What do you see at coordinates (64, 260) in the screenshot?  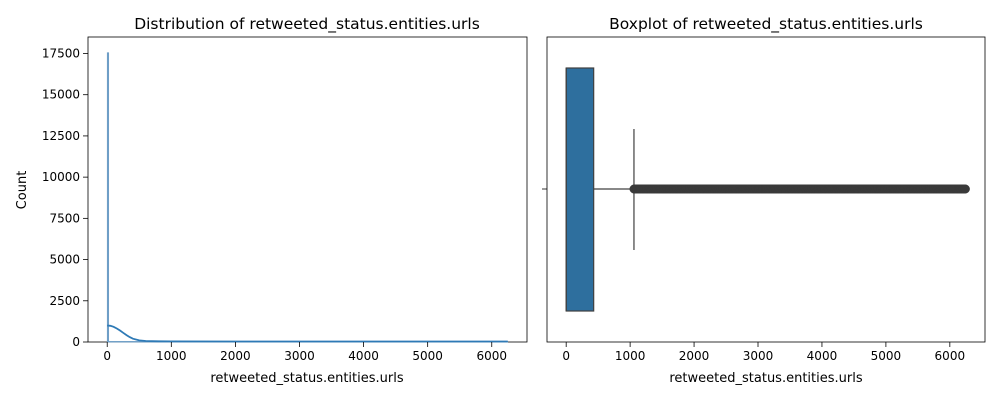 I see `histogram-y-tick-label: 5000` at bounding box center [64, 260].